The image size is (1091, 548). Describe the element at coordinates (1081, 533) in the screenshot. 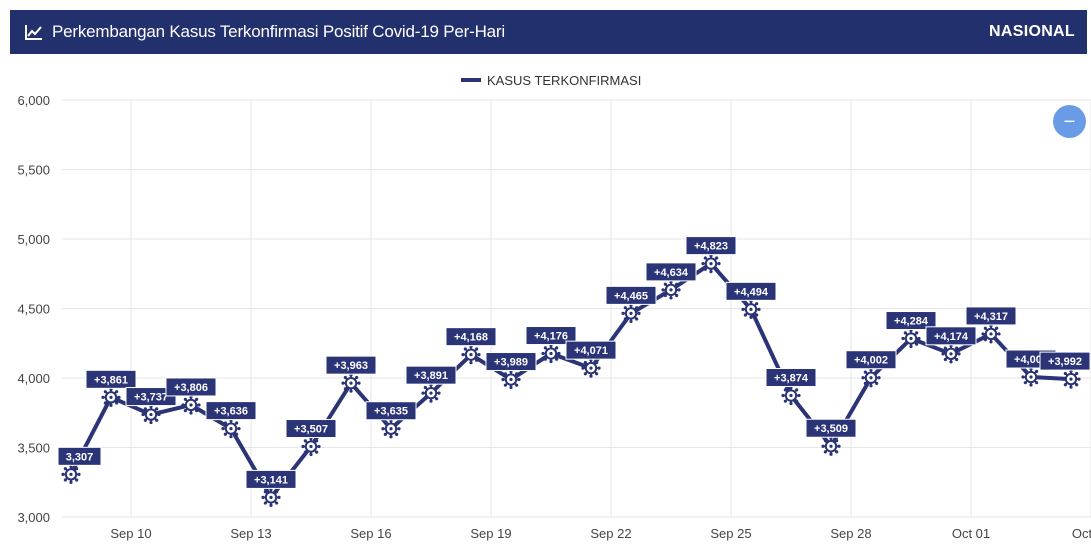

I see `x-tick-label: Oct 04` at that location.